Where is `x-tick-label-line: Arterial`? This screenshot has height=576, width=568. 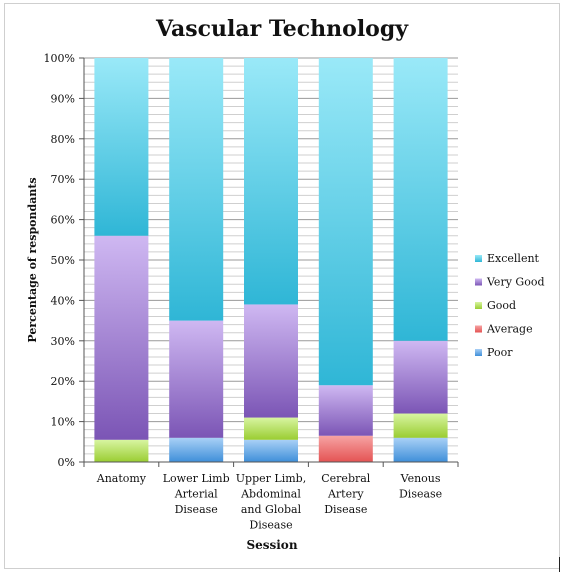 x-tick-label-line: Arterial is located at coordinates (196, 494).